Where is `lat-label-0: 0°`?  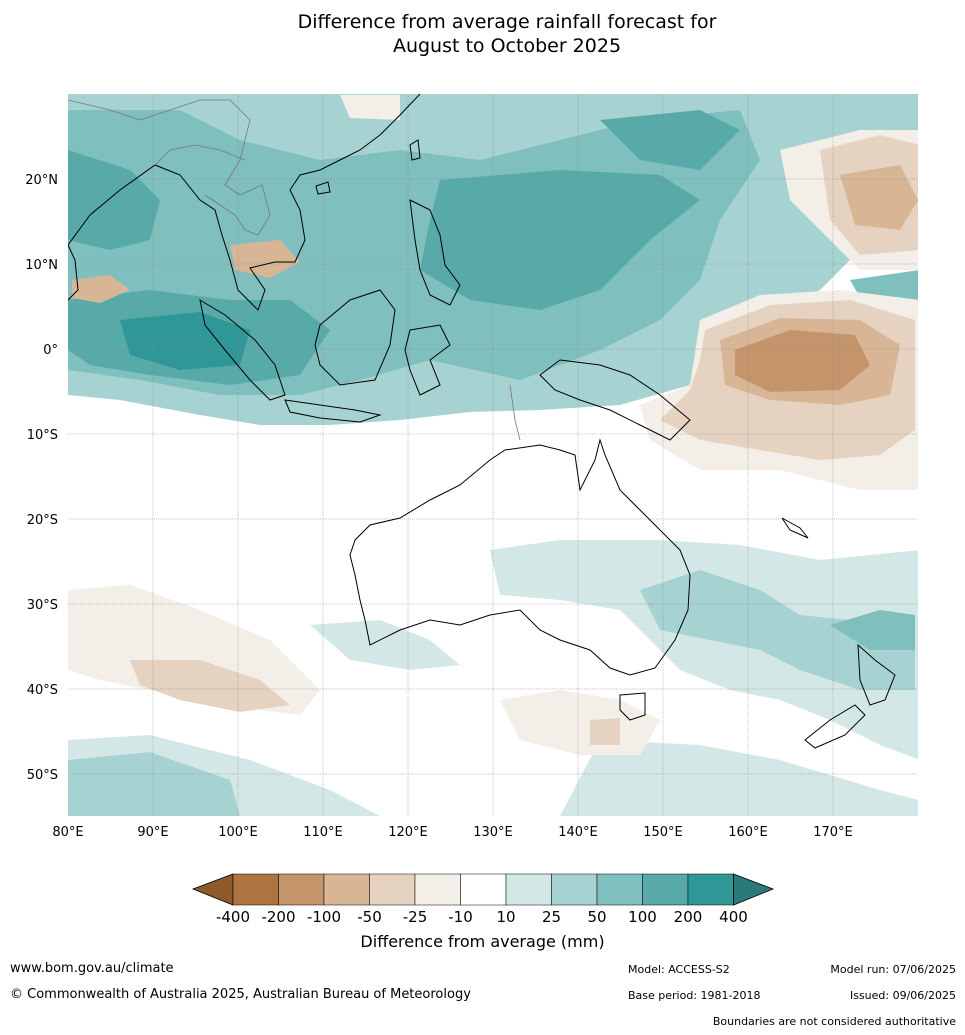 lat-label-0: 0° is located at coordinates (50, 350).